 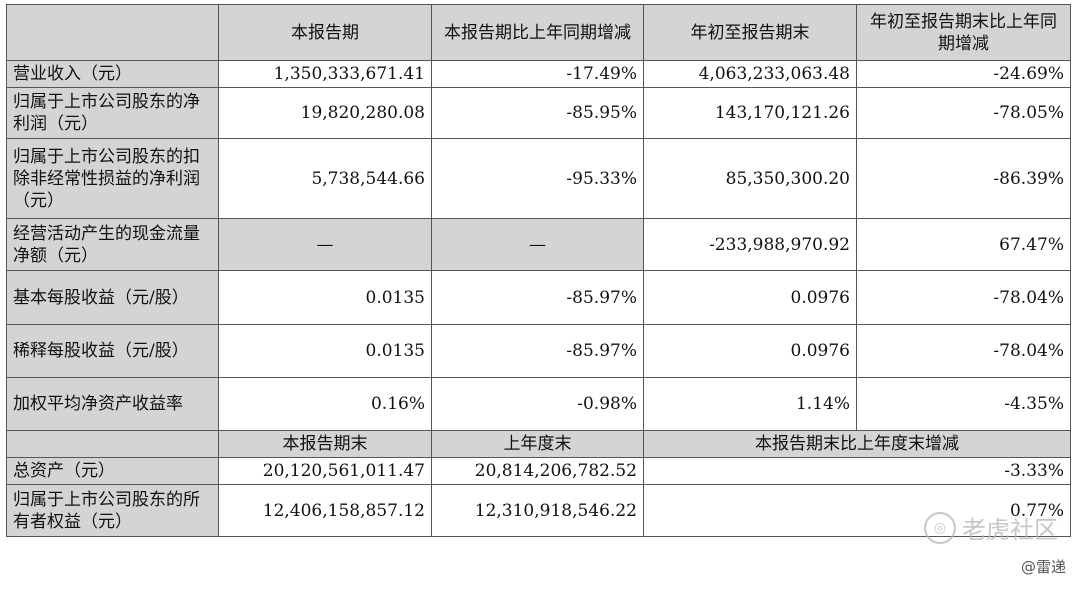 I want to click on cell-value: 12,310,918,546.22, so click(x=537, y=510).